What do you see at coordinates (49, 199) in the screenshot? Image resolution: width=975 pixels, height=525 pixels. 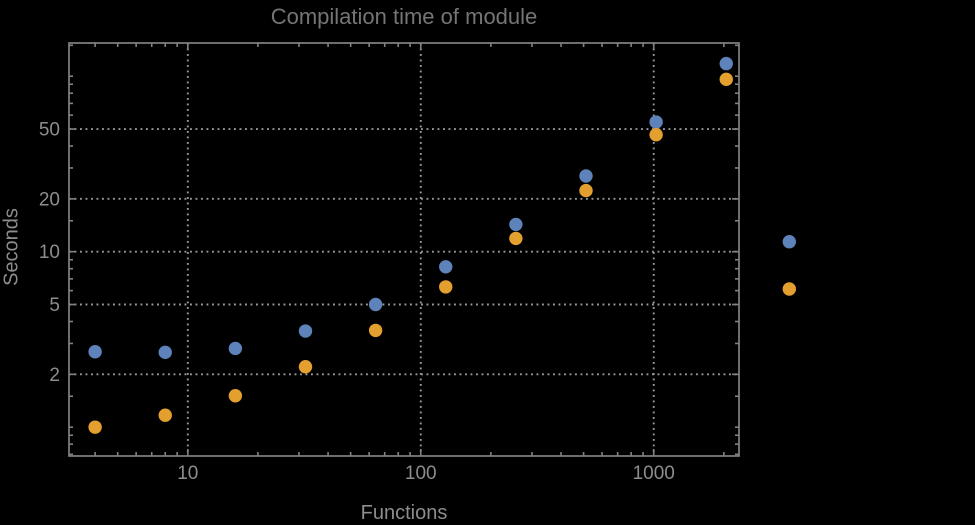 I see `y-tick-label: 20` at bounding box center [49, 199].